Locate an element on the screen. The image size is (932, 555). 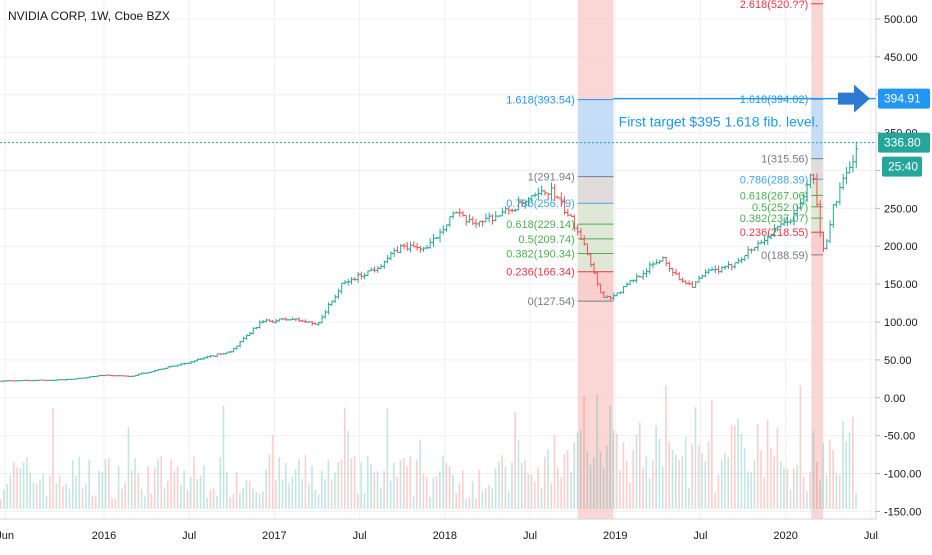
target-price-tag-bg is located at coordinates (904, 98).